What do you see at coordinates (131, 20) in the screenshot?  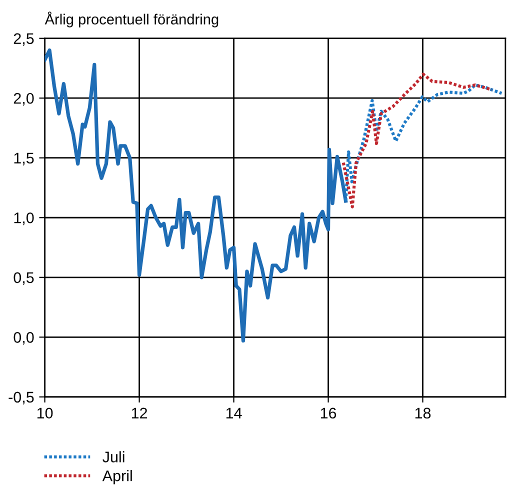 I see `chart-subtitle: Årlig procentuell förändring` at bounding box center [131, 20].